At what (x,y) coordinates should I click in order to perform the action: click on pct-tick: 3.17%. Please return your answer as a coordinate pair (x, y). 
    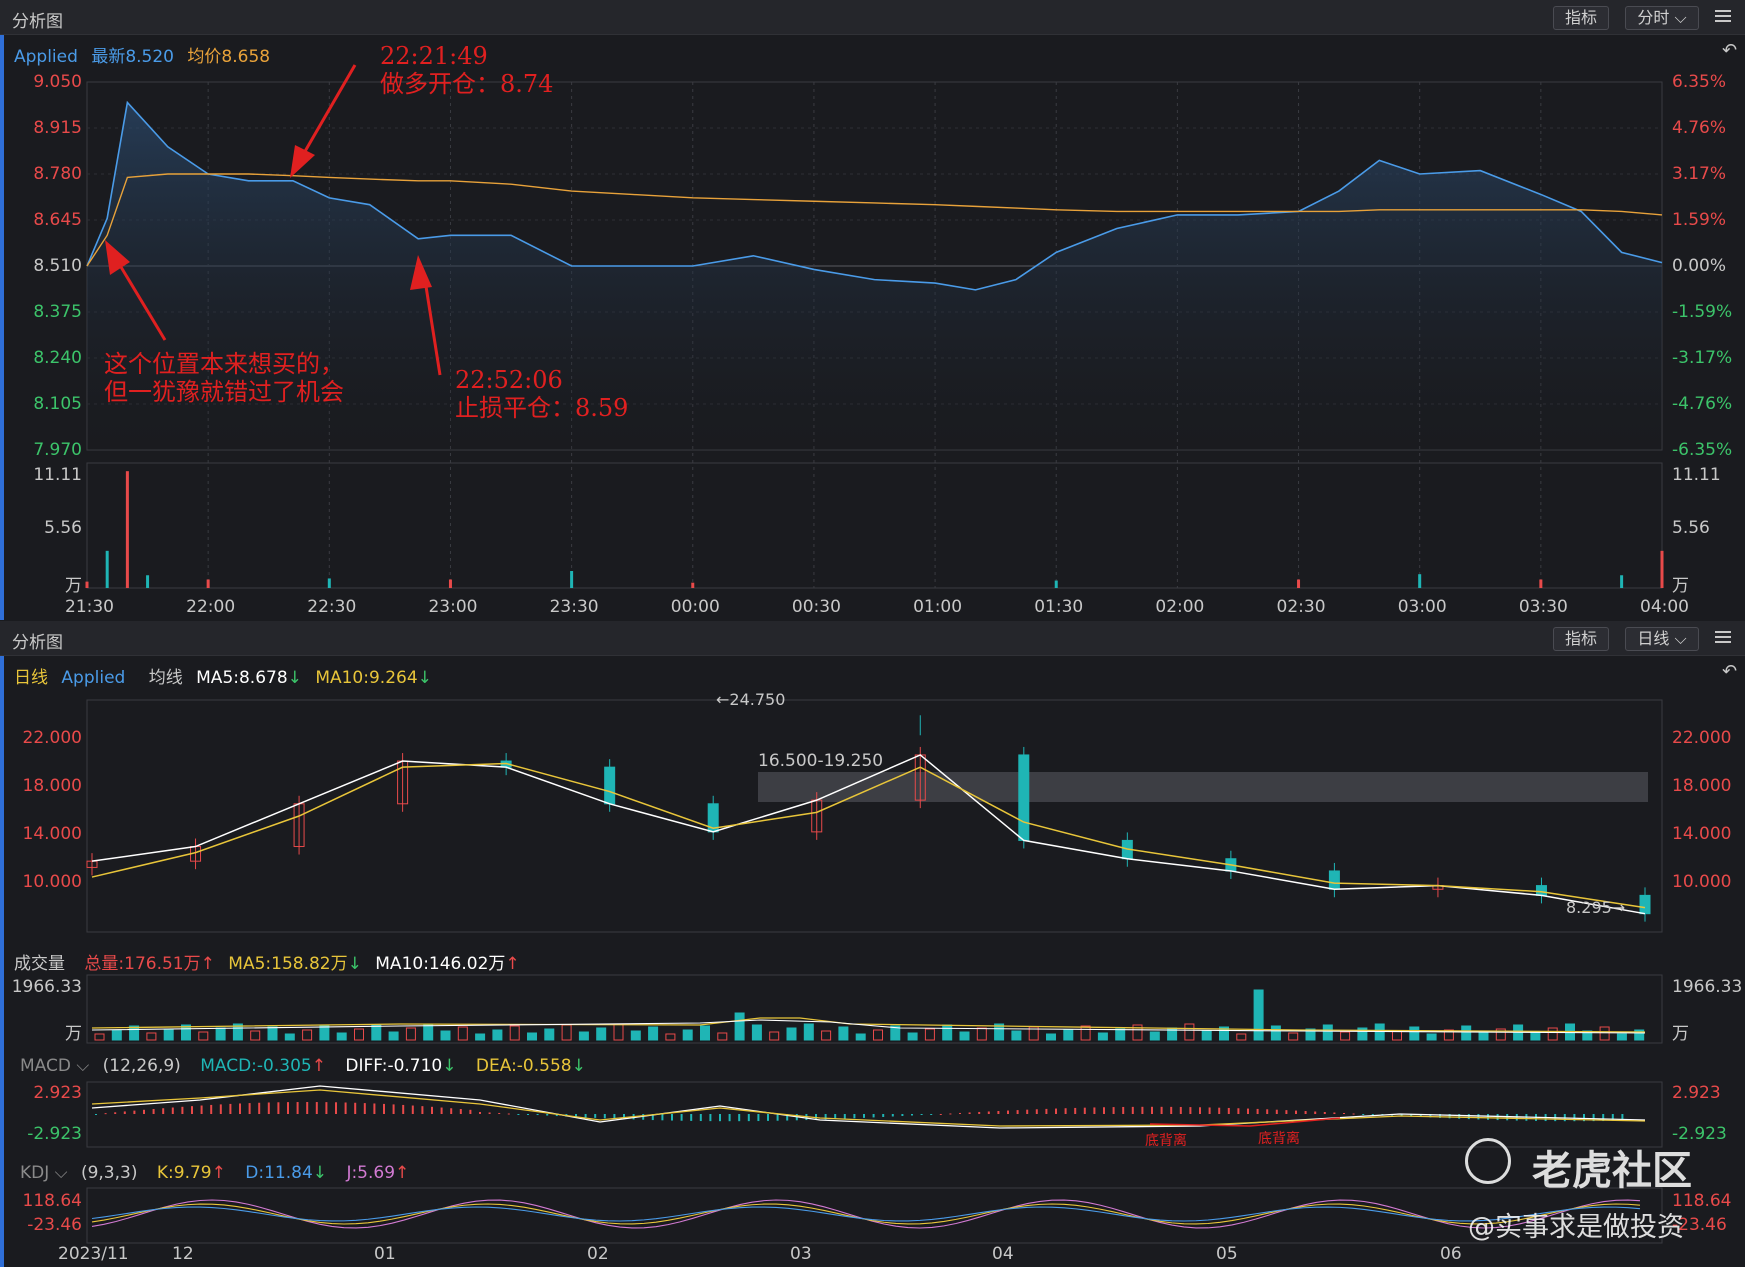
    Looking at the image, I should click on (1699, 174).